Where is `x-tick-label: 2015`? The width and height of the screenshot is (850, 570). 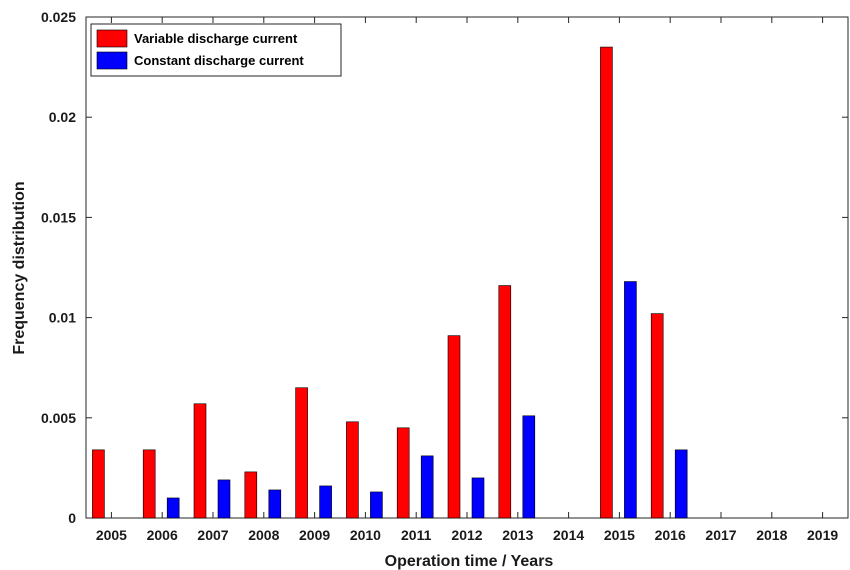
x-tick-label: 2015 is located at coordinates (619, 535).